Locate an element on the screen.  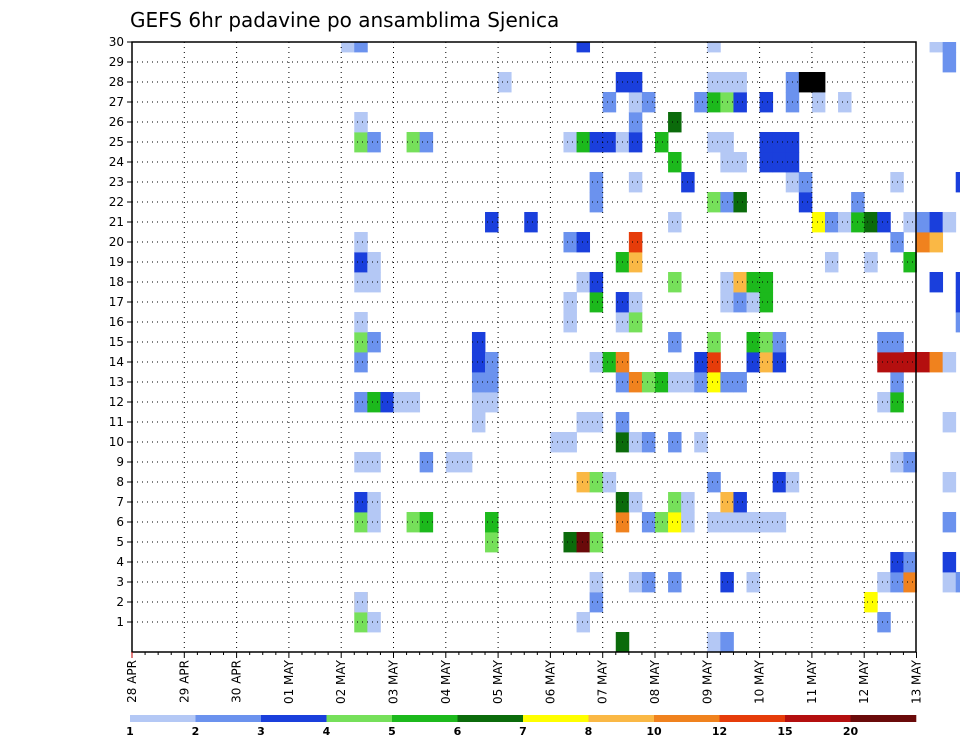
legend-label: 8 is located at coordinates (589, 731).